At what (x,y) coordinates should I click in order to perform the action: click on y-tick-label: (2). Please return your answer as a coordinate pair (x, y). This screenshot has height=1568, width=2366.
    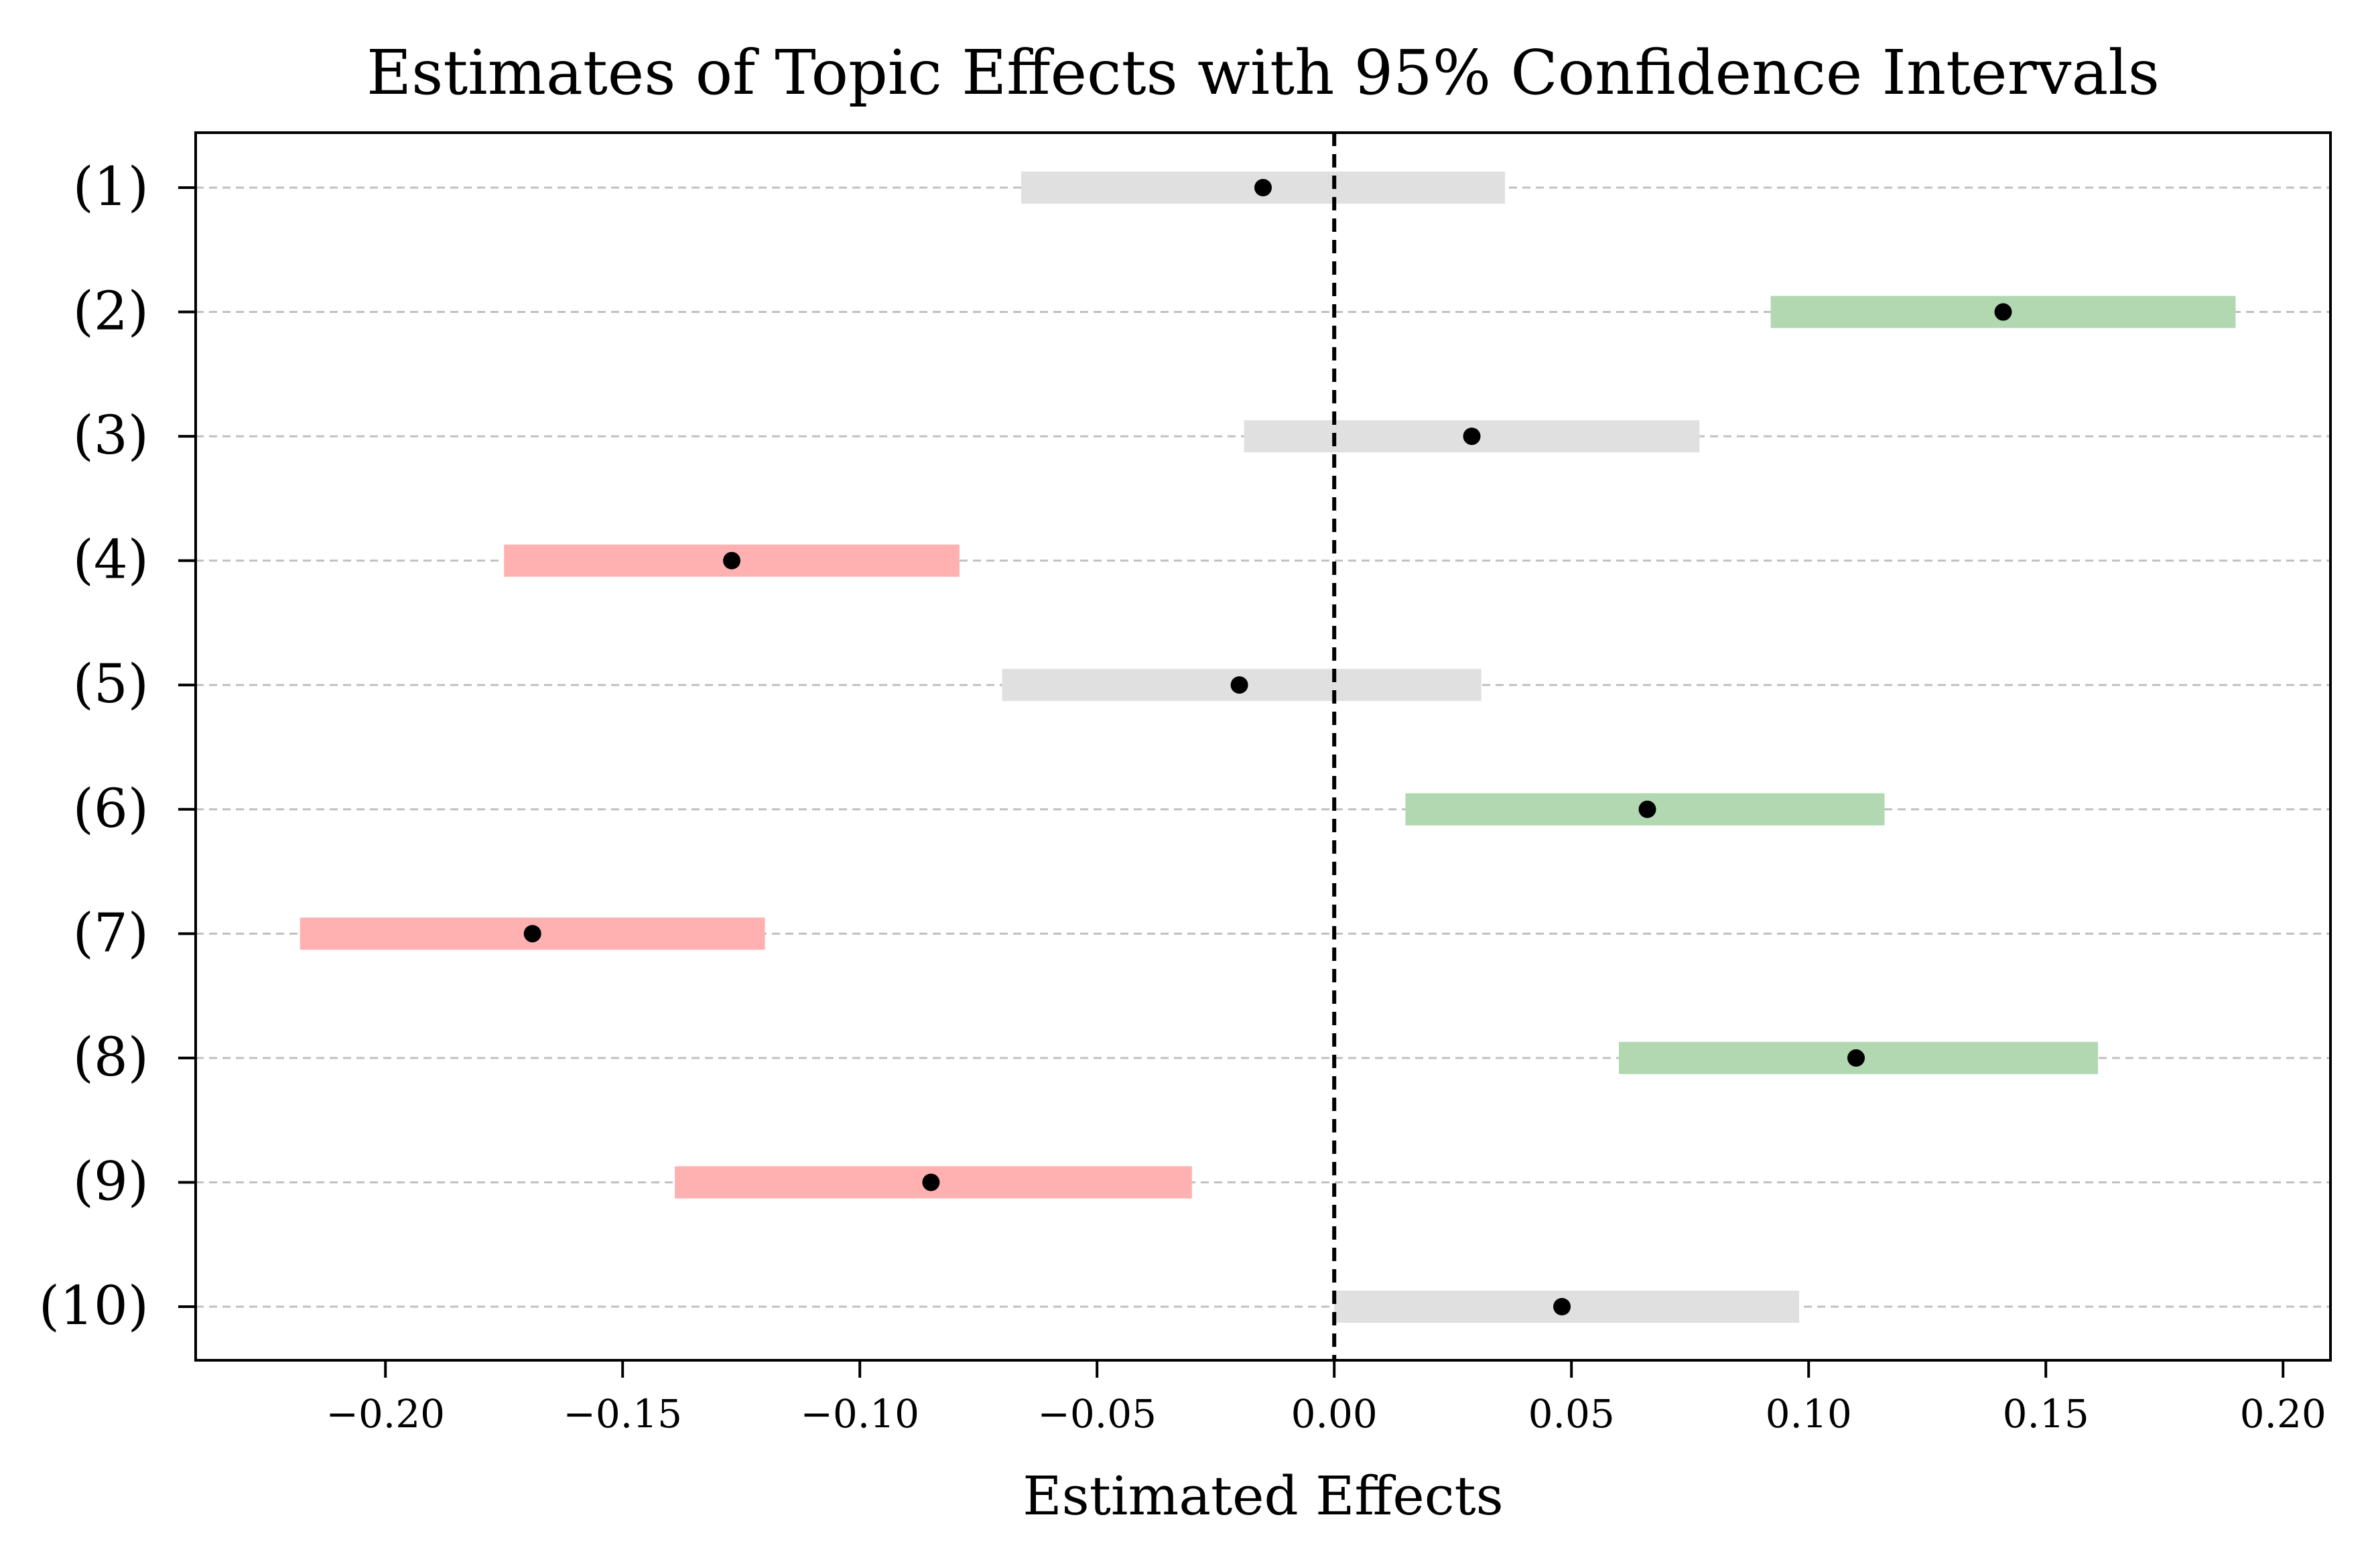
    Looking at the image, I should click on (111, 311).